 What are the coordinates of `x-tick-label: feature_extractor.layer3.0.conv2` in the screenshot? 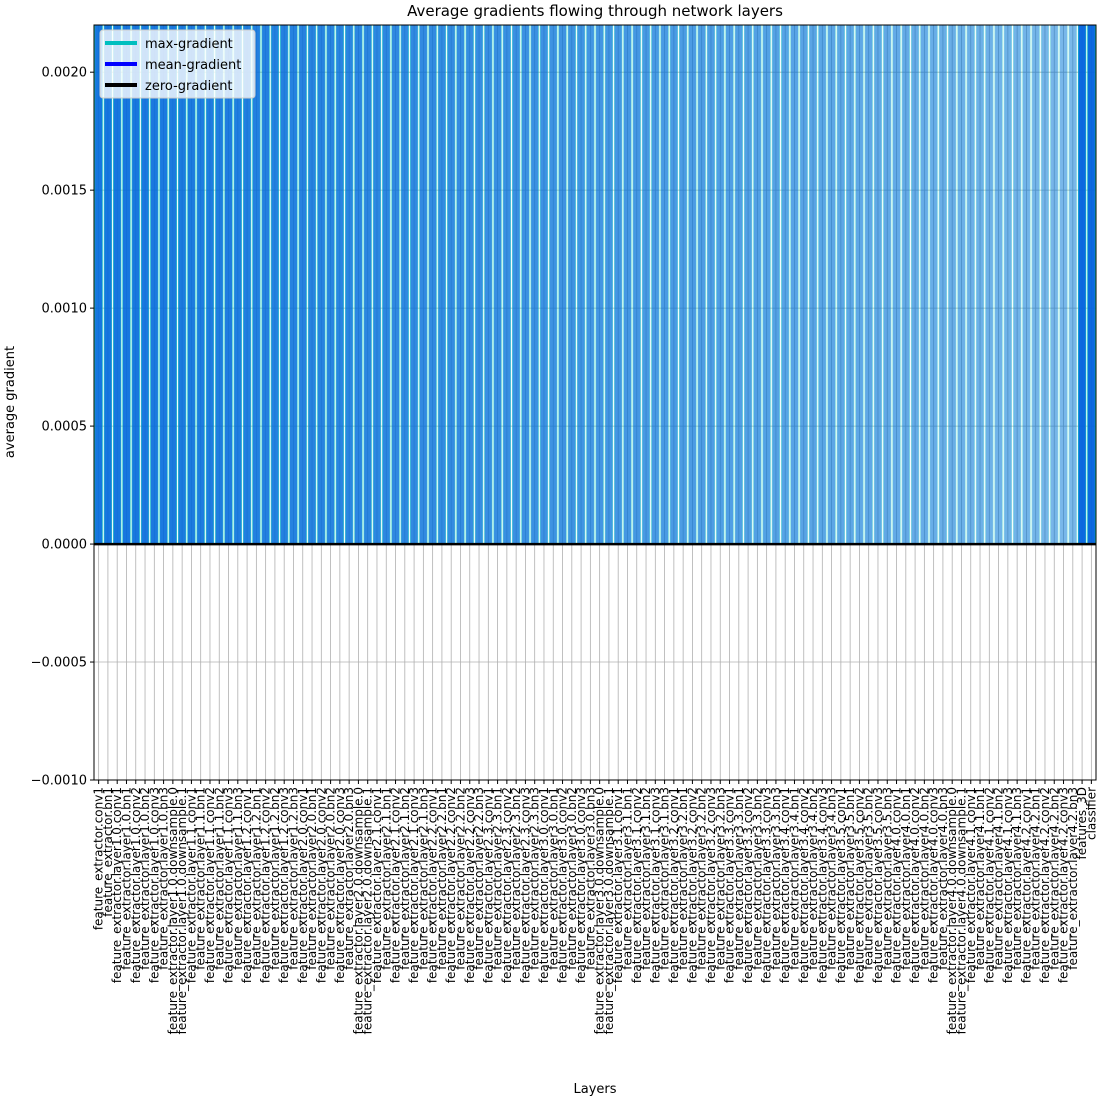 It's located at (563, 885).